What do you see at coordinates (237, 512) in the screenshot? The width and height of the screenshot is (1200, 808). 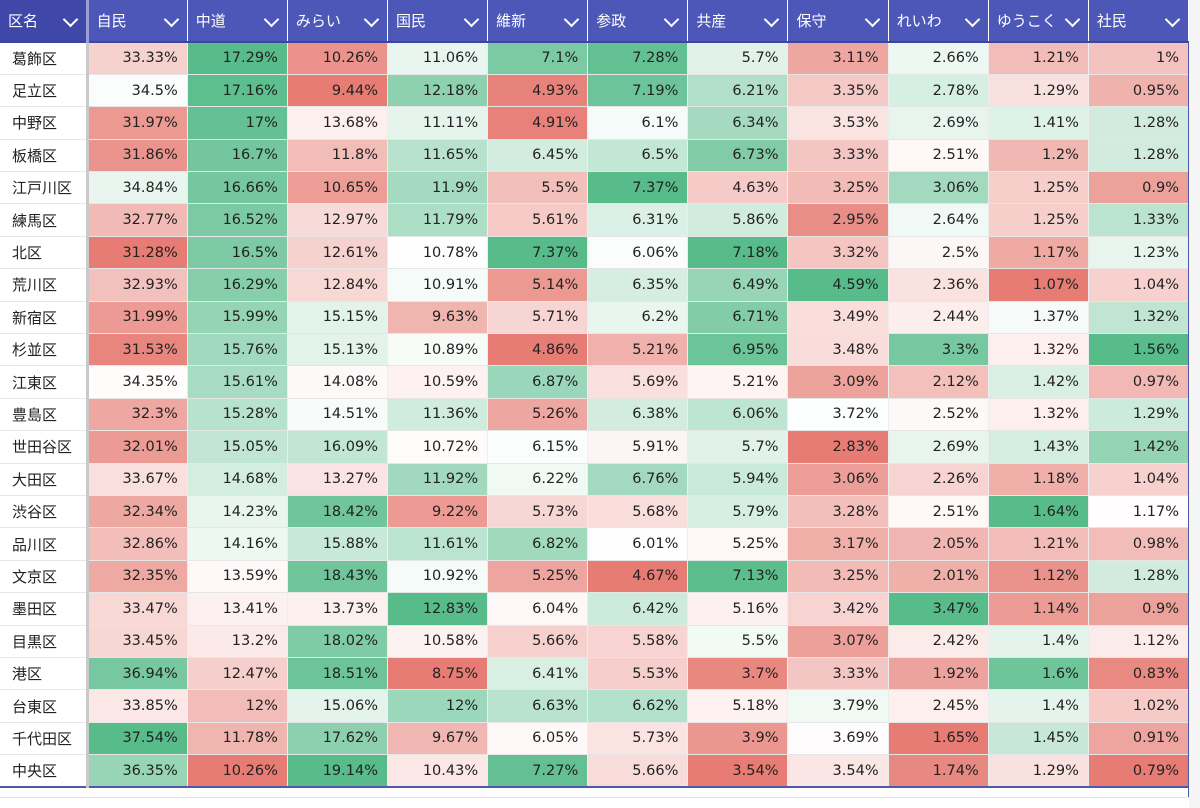 I see `value-cell: 14.23%` at bounding box center [237, 512].